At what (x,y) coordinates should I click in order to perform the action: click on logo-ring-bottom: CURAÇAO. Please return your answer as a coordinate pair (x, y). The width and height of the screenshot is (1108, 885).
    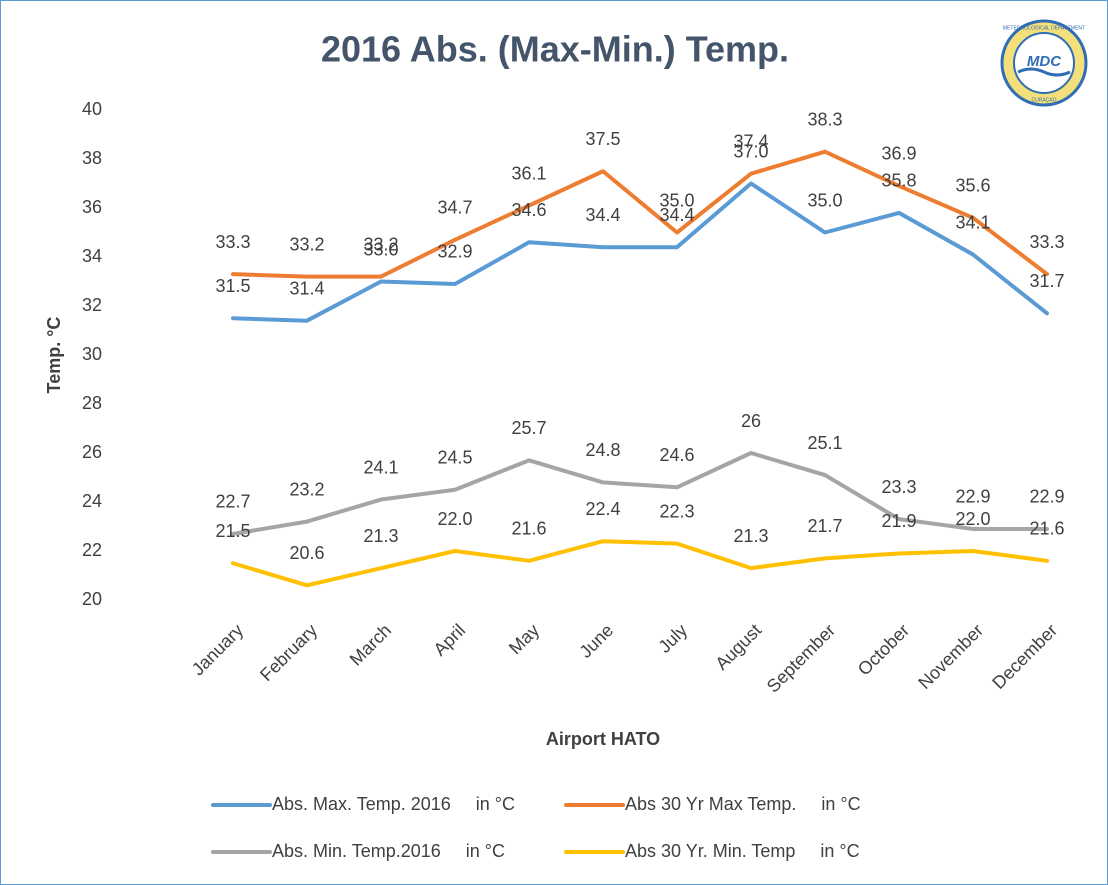
    Looking at the image, I should click on (1043, 100).